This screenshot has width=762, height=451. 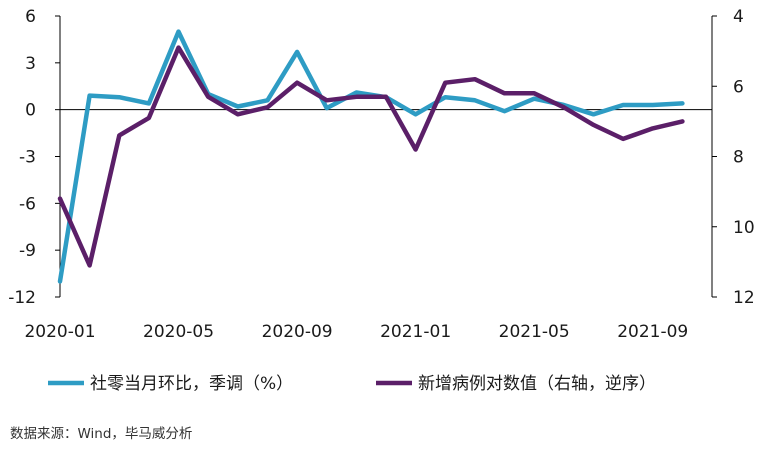 I want to click on left-tick-label: 0, so click(x=30, y=111).